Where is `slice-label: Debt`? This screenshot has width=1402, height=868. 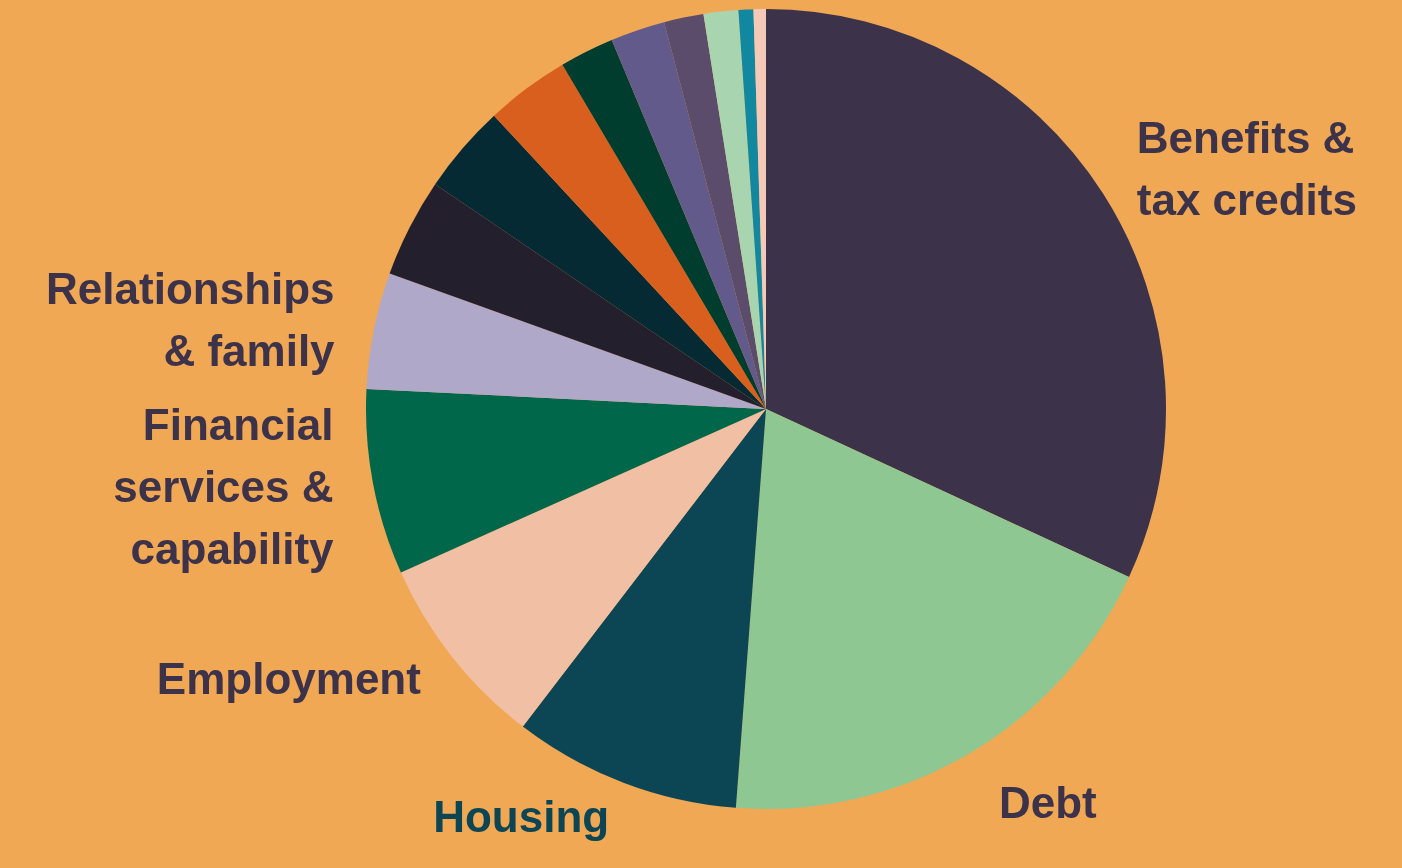
slice-label: Debt is located at coordinates (1048, 802).